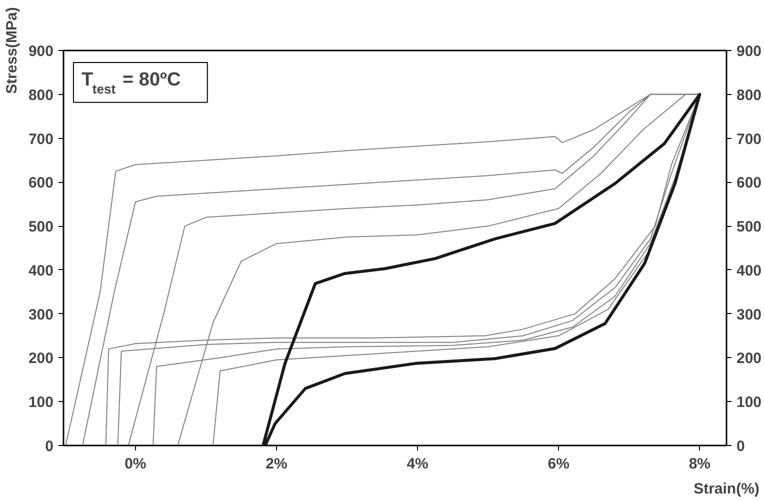  Describe the element at coordinates (749, 271) in the screenshot. I see `y2-tick-label: 400` at that location.